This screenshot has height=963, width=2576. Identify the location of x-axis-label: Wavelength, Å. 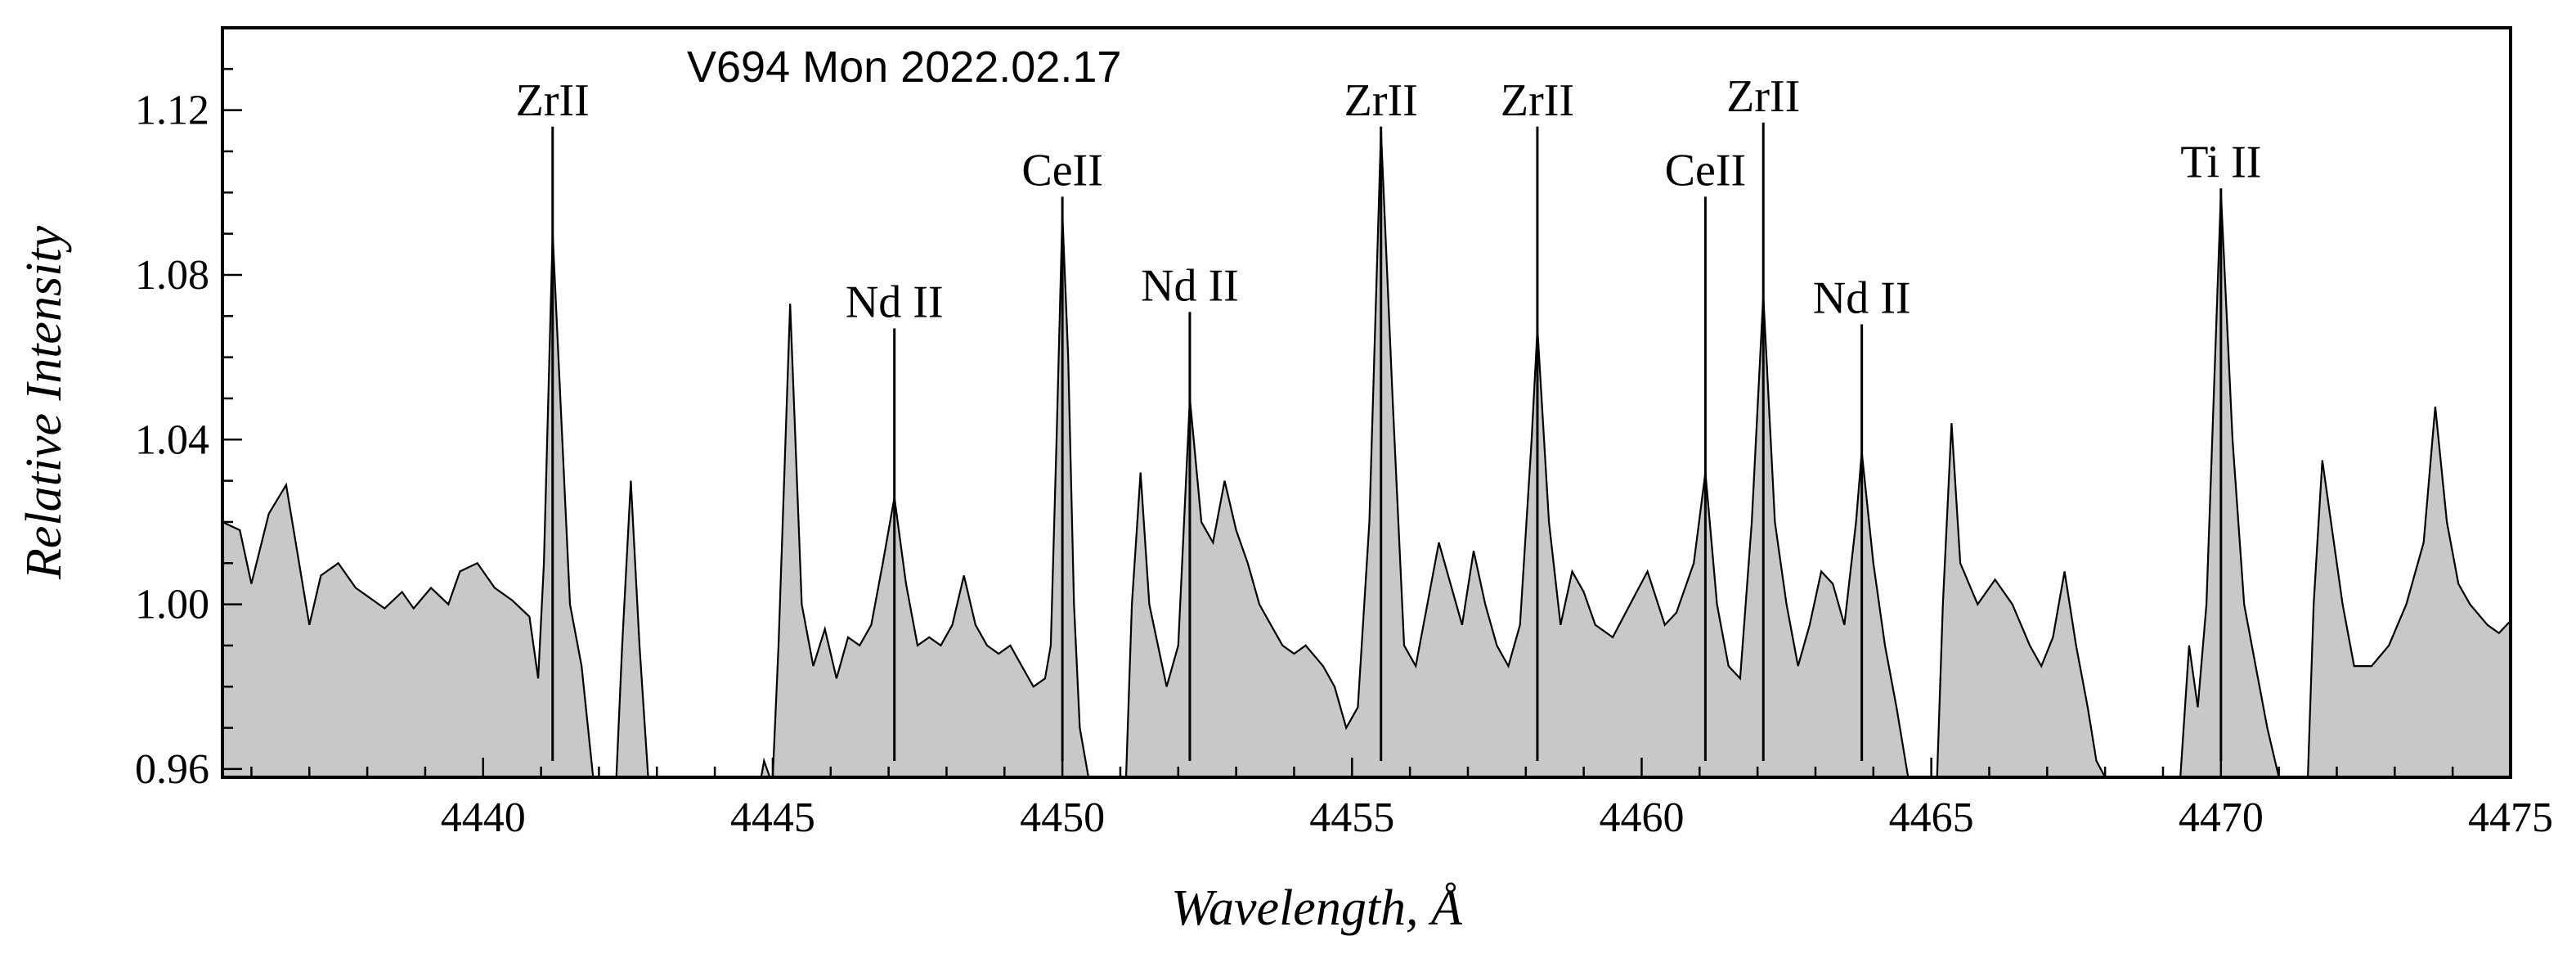
(1317, 908).